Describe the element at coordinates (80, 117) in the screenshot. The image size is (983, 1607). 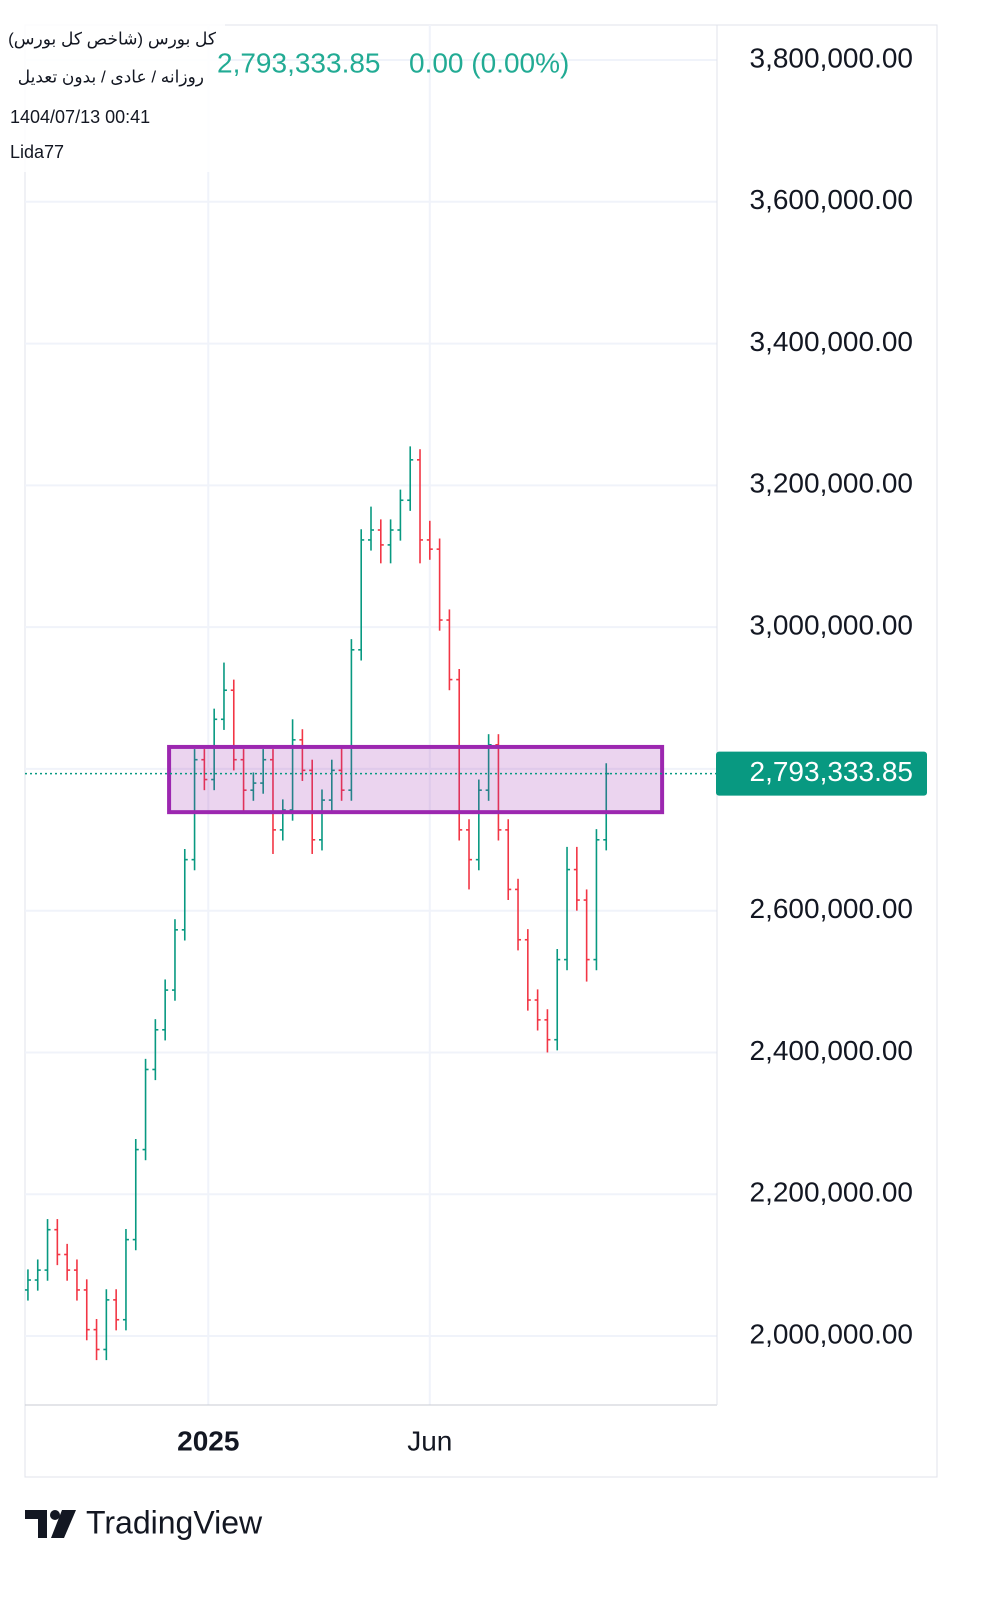
I see `timestamp: 1404/07/13 00:41` at that location.